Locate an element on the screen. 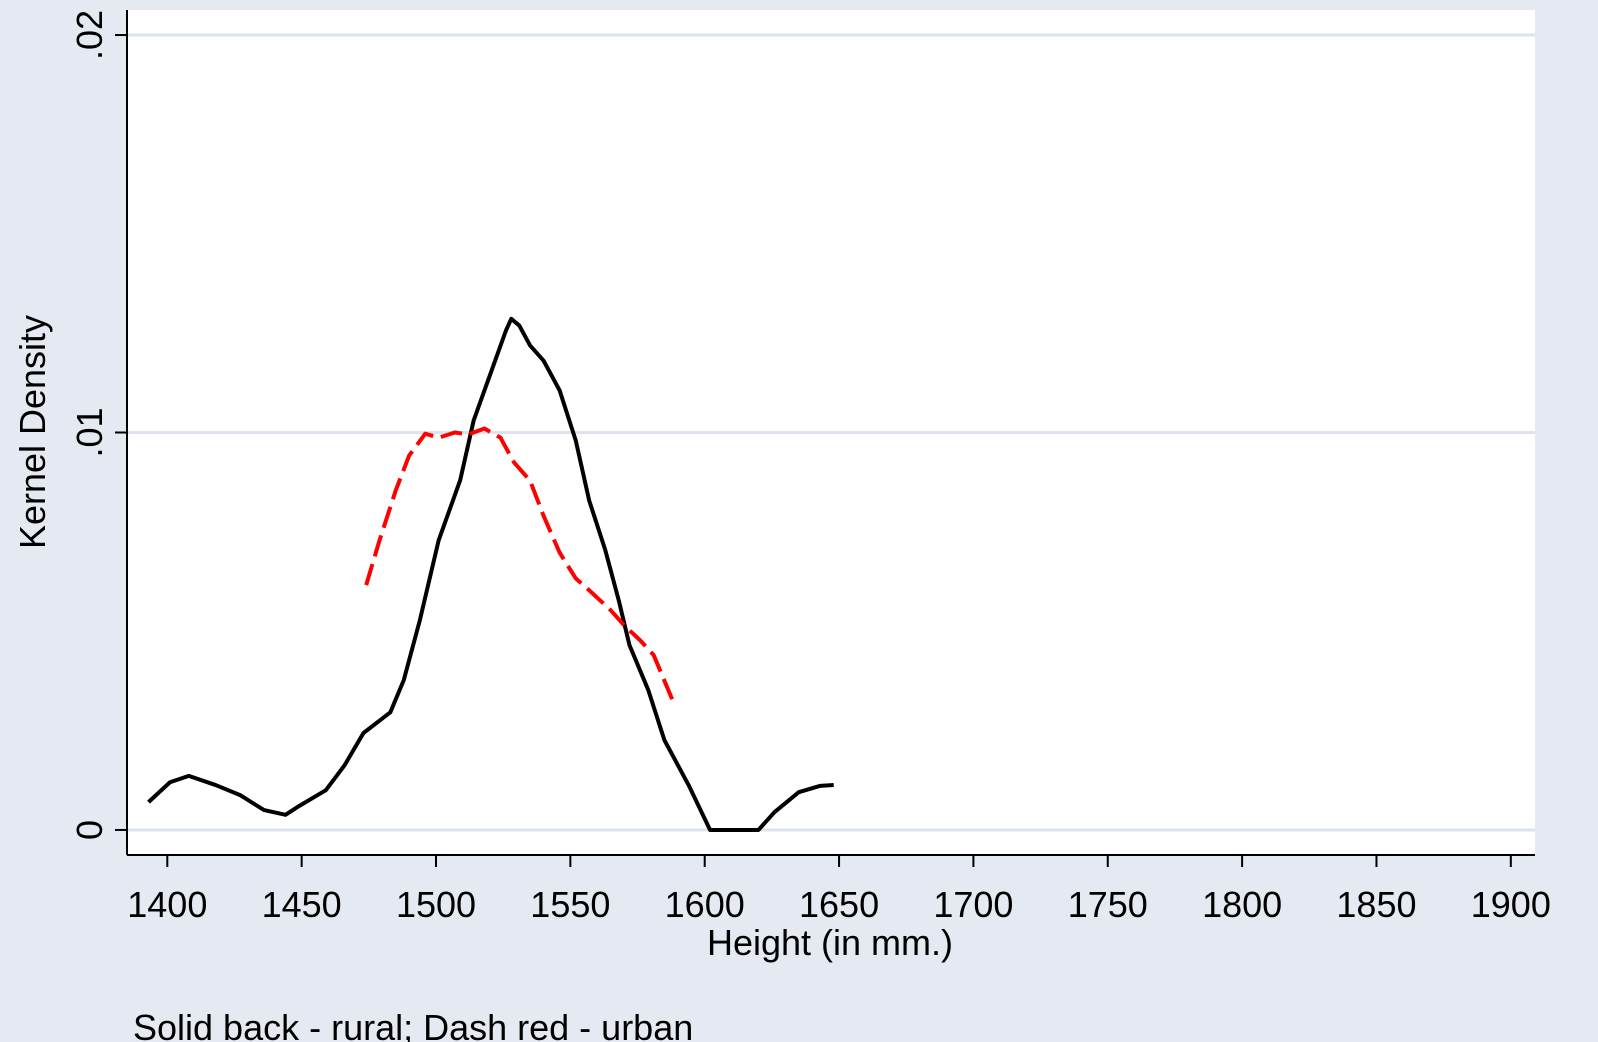  x-axis-title: Height (in mm.) is located at coordinates (830, 942).